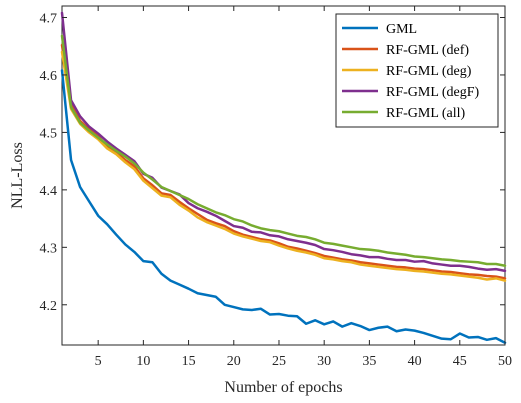 This screenshot has width=521, height=403. What do you see at coordinates (401, 29) in the screenshot?
I see `legend-label-0: GML` at bounding box center [401, 29].